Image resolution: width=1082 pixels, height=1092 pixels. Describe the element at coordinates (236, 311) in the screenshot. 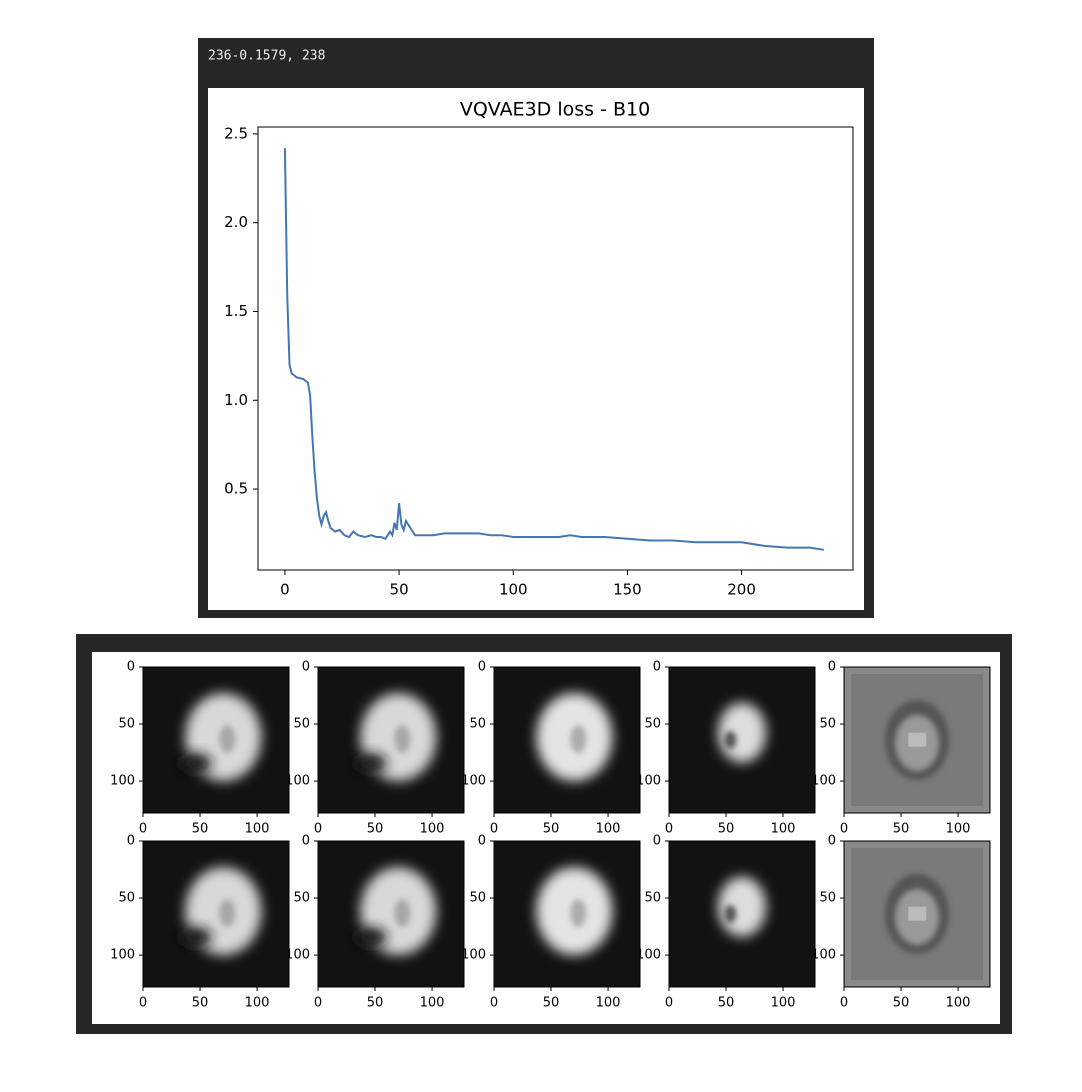

I see `y-tick-label: 1.5` at that location.